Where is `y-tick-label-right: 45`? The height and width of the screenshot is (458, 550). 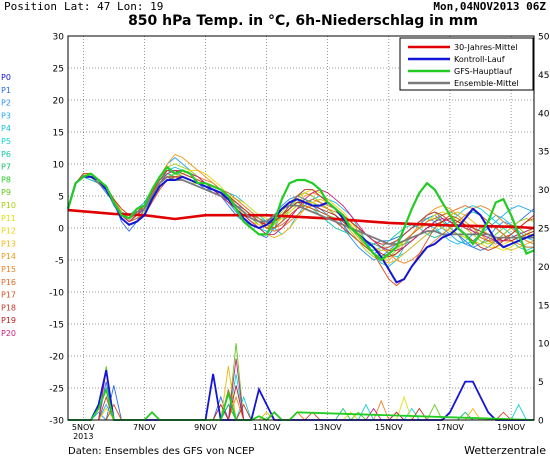
y-tick-label-right: 45 is located at coordinates (543, 76).